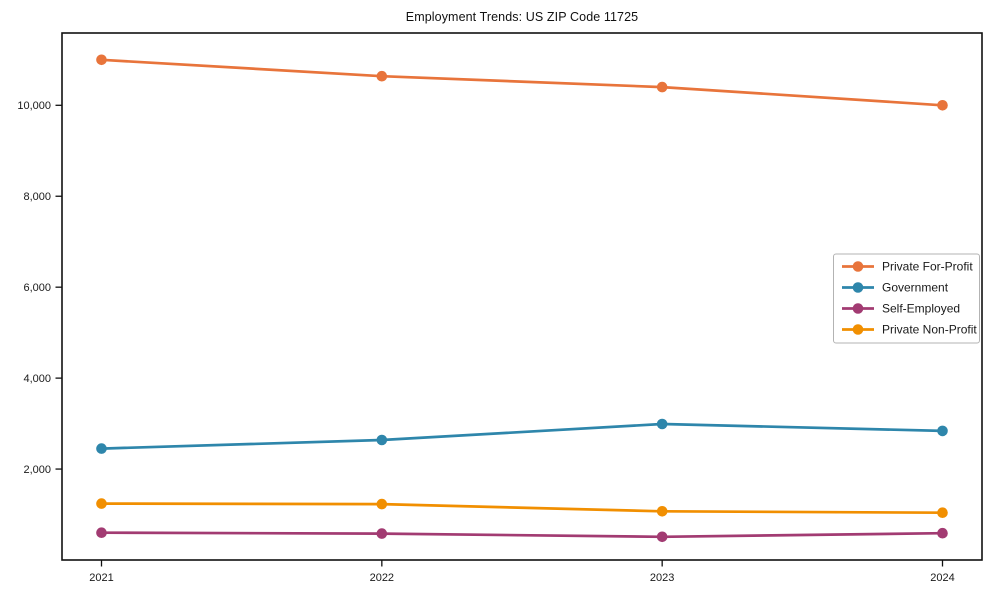 This screenshot has width=1000, height=600. What do you see at coordinates (382, 533) in the screenshot?
I see `data-point-self-employed-2022` at bounding box center [382, 533].